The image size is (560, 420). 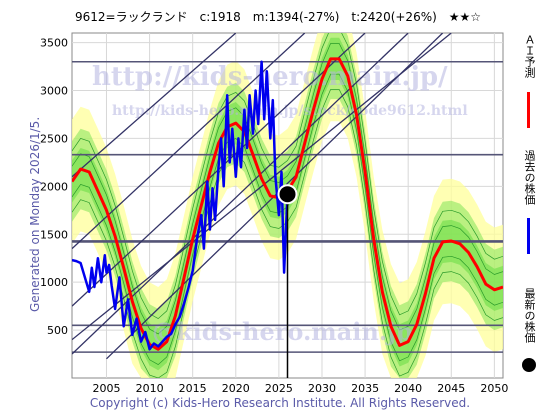 I want to click on generated-date-label: Generated on Monday 2026/1/5., so click(x=35, y=214).